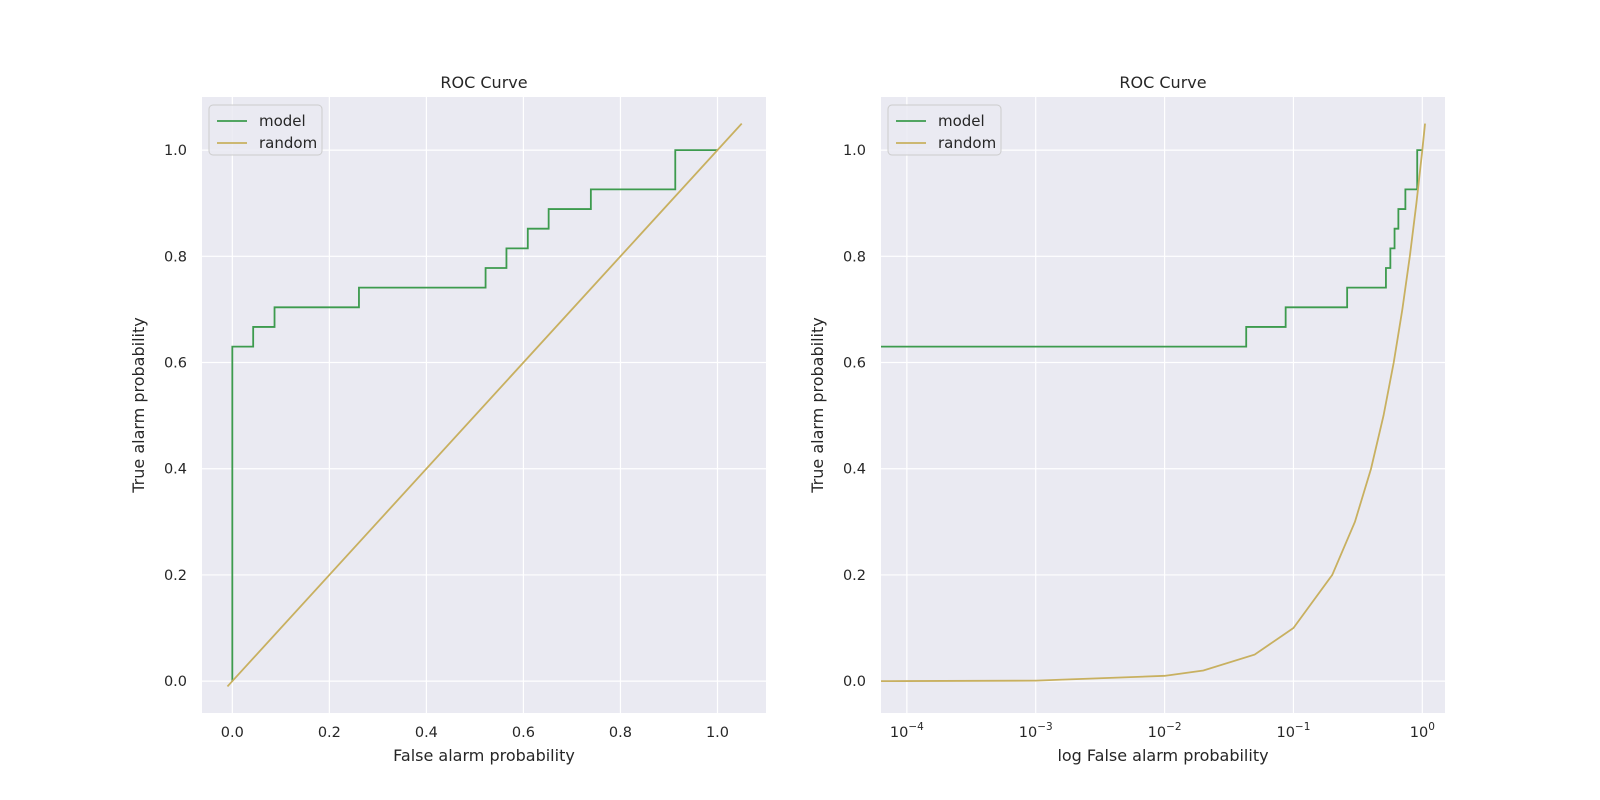  I want to click on x-tick-label: 10⁻³, so click(1036, 731).